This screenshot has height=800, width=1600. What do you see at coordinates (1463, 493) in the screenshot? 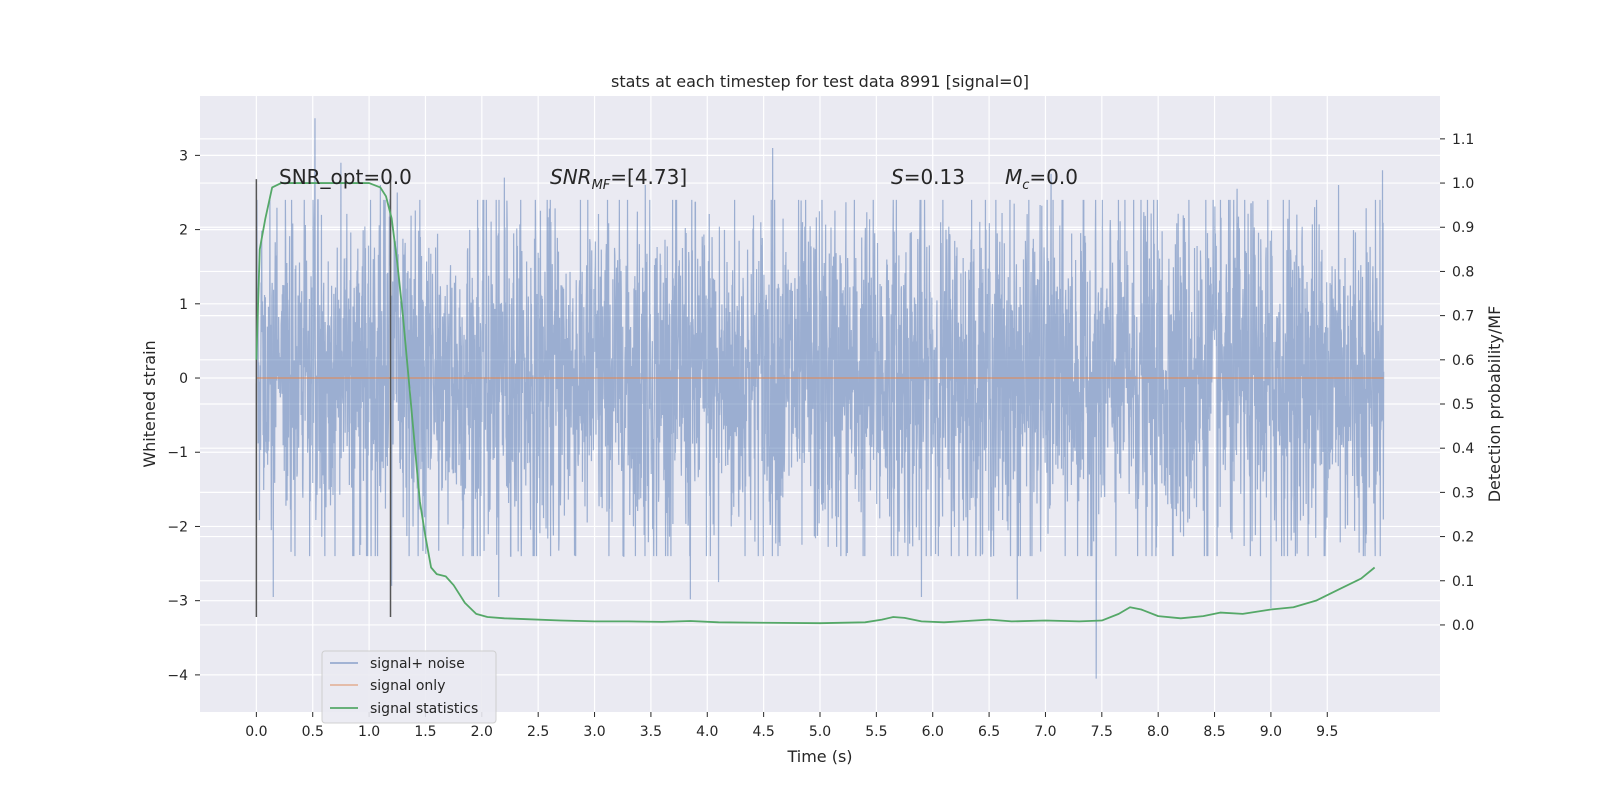
I see `y2-tick-label: 0.3` at bounding box center [1463, 493].